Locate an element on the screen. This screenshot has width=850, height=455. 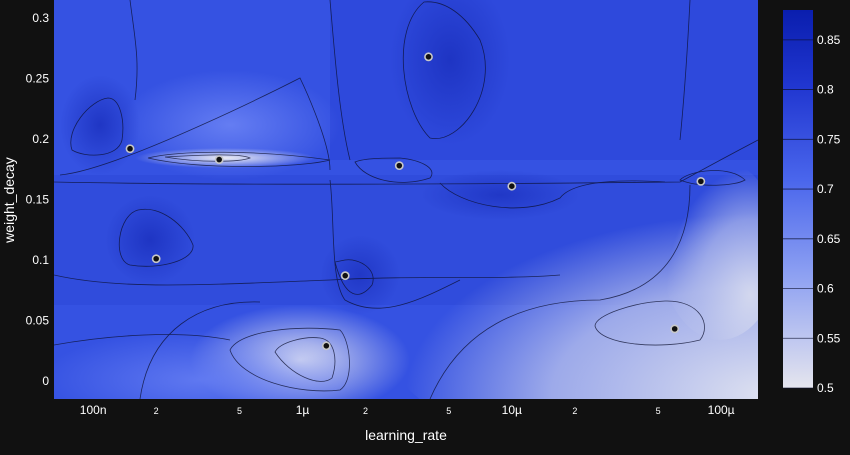
colorbar-tick-label: 0.65 is located at coordinates (829, 239).